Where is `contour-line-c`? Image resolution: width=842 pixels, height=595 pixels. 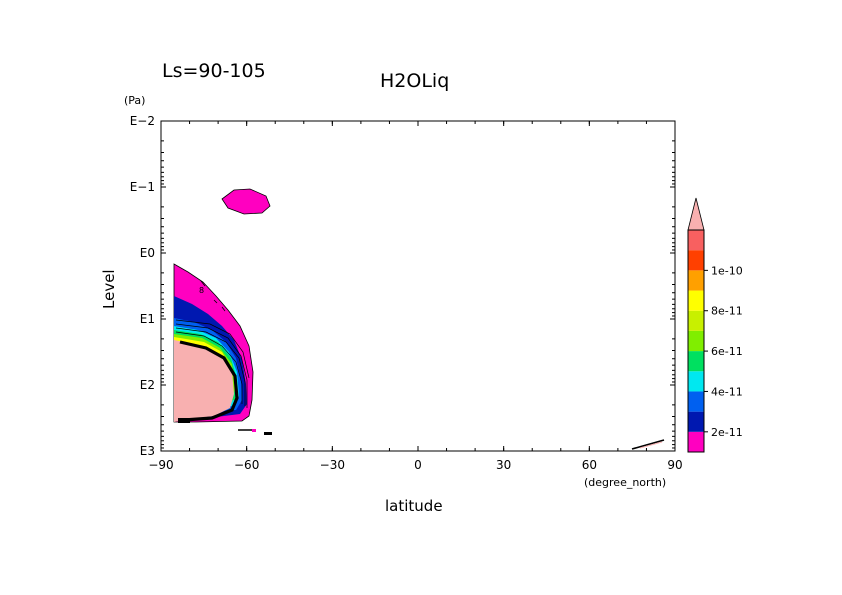
contour-line-c is located at coordinates (211, 365).